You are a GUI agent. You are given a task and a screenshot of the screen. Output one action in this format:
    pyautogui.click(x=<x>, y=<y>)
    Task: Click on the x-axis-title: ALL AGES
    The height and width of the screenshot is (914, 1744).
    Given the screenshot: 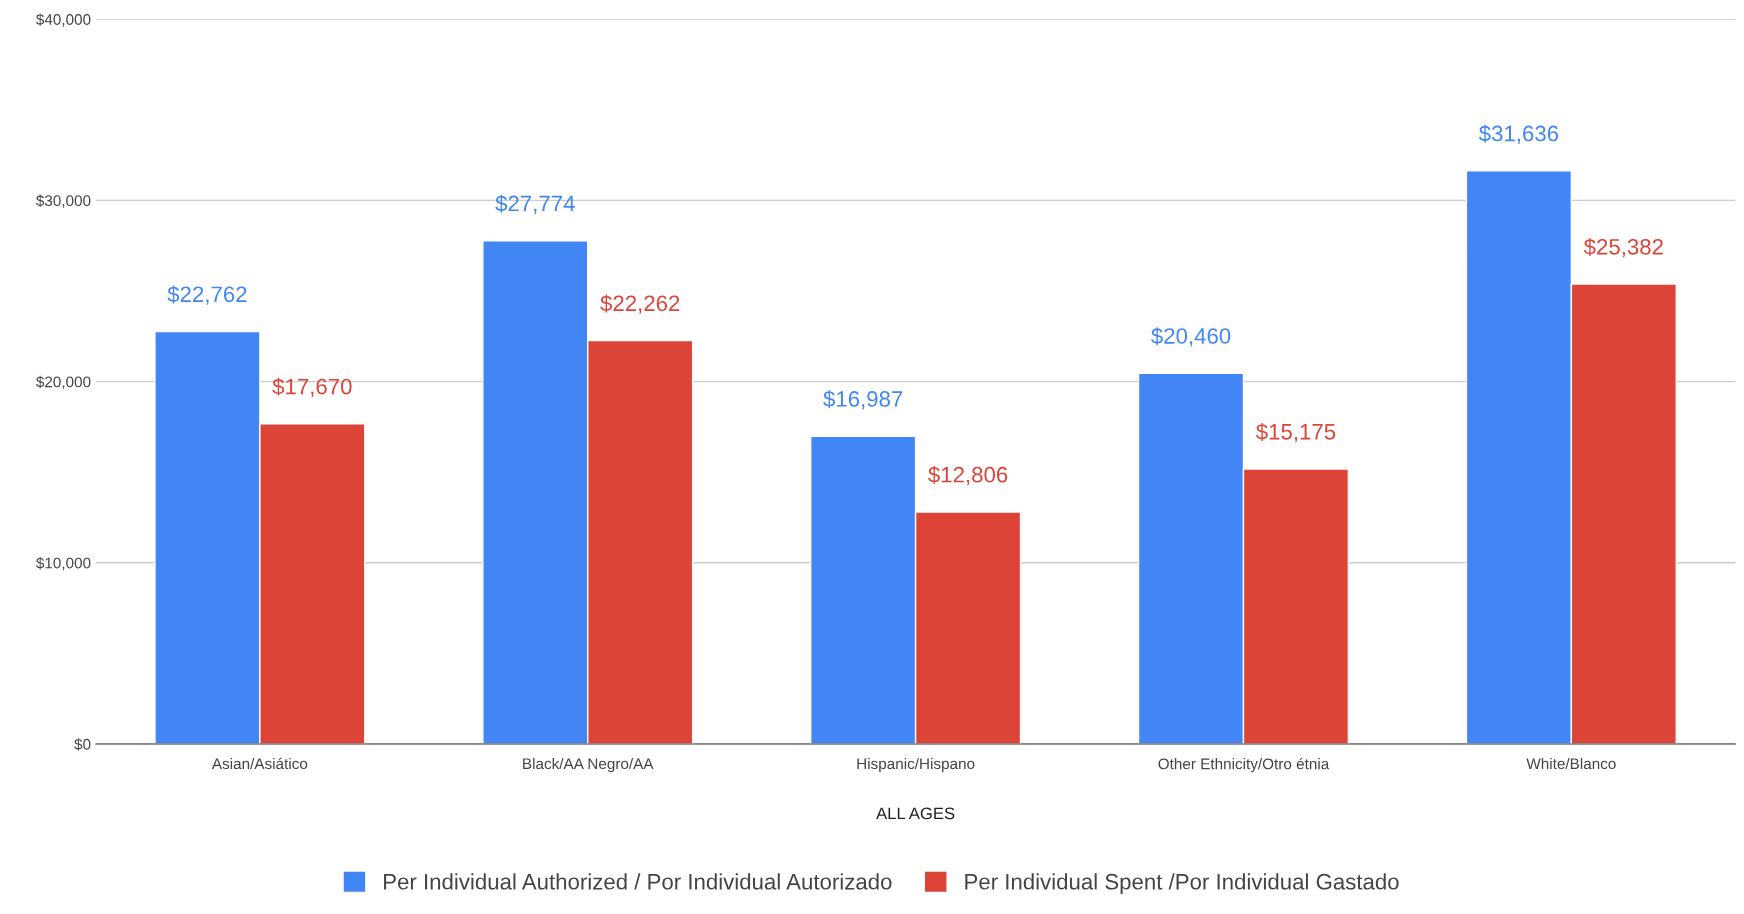 What is the action you would take?
    pyautogui.click(x=915, y=813)
    